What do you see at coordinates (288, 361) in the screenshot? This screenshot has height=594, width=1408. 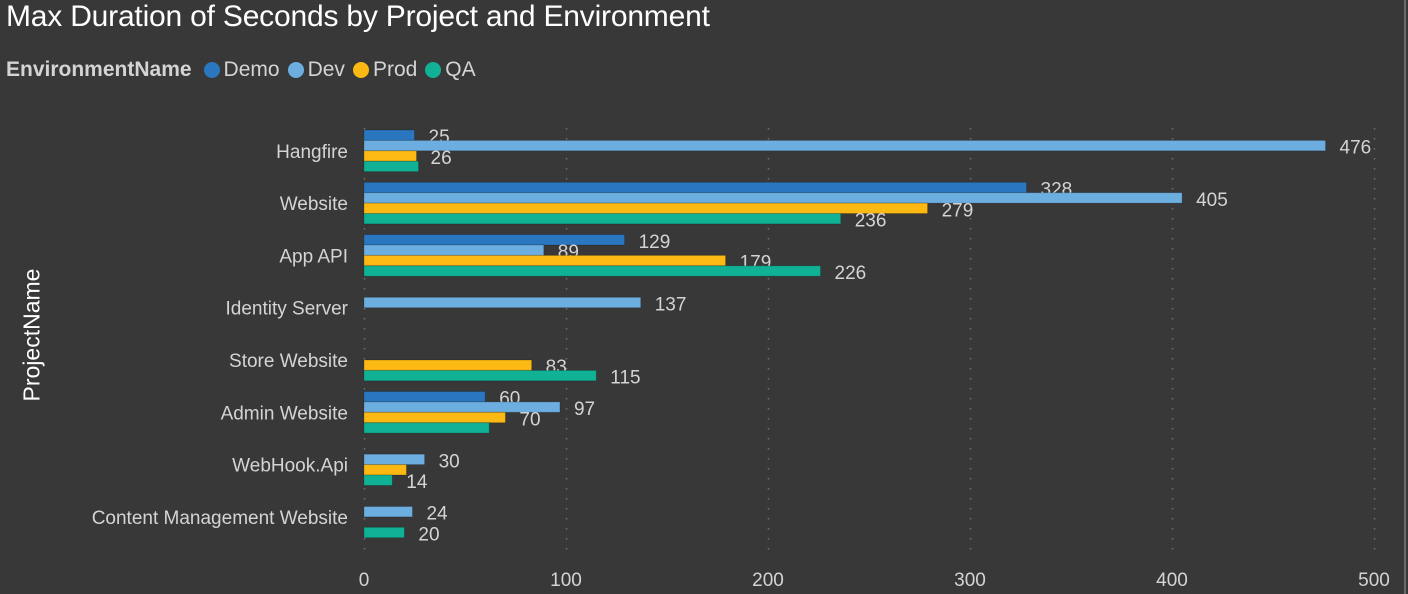 I see `y-category-label: Store Website` at bounding box center [288, 361].